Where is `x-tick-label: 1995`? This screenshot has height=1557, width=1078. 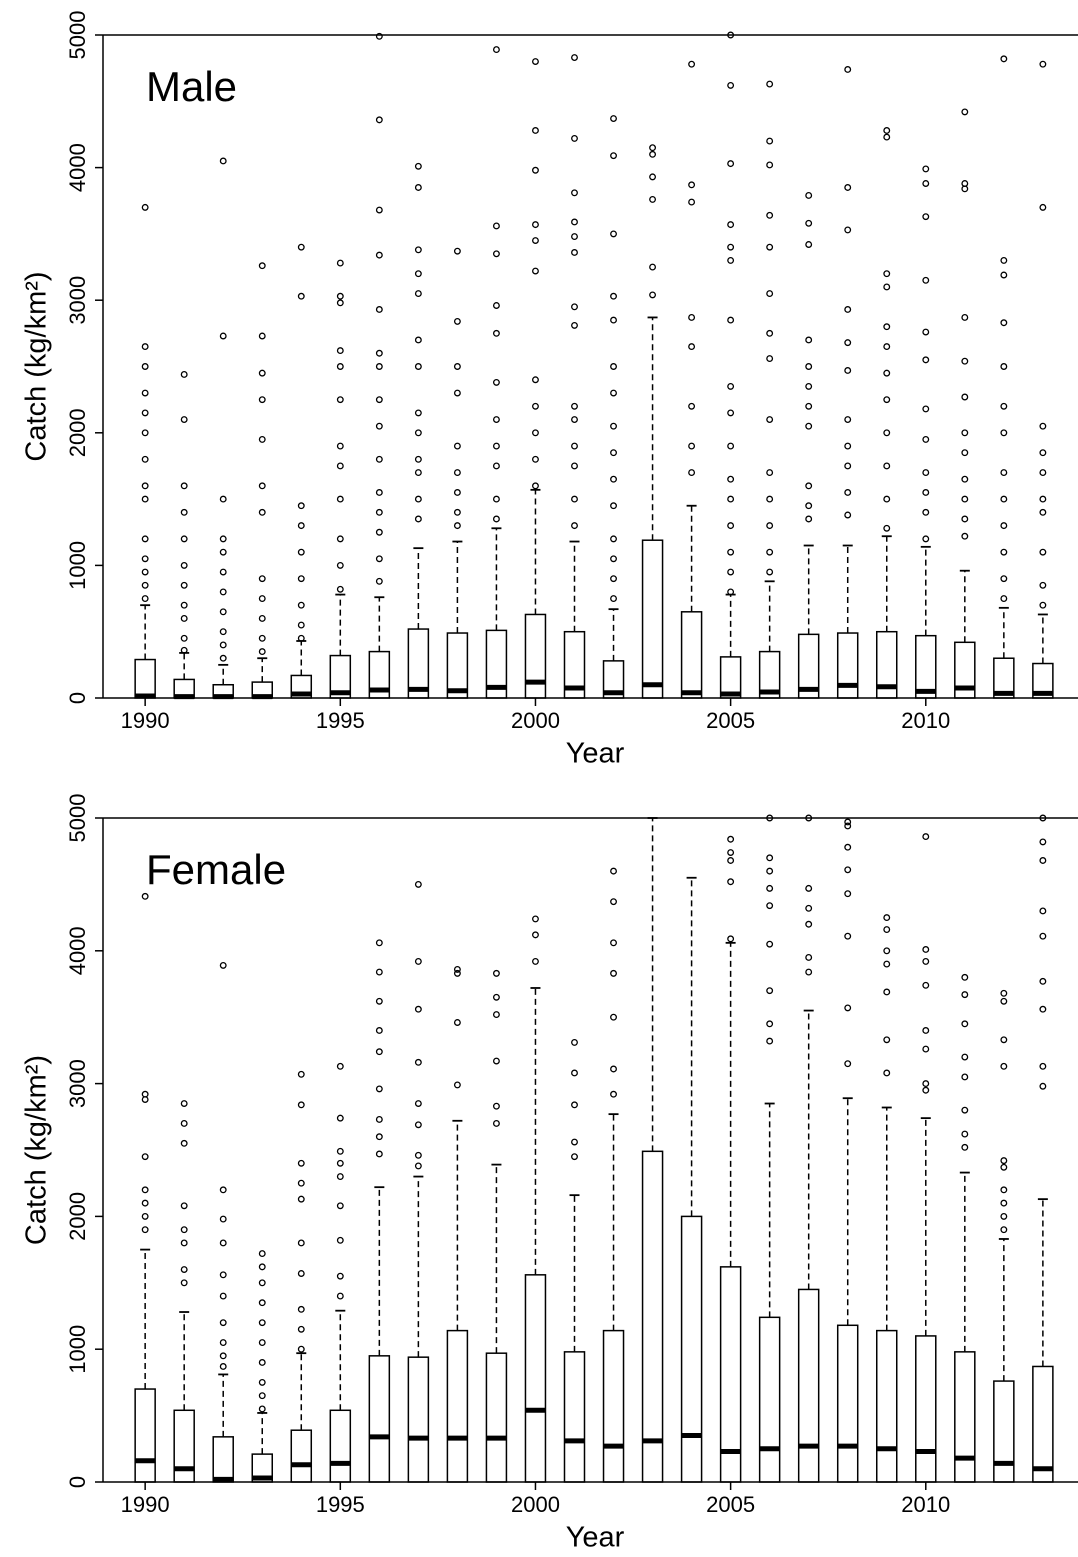 x-tick-label: 1995 is located at coordinates (340, 1504).